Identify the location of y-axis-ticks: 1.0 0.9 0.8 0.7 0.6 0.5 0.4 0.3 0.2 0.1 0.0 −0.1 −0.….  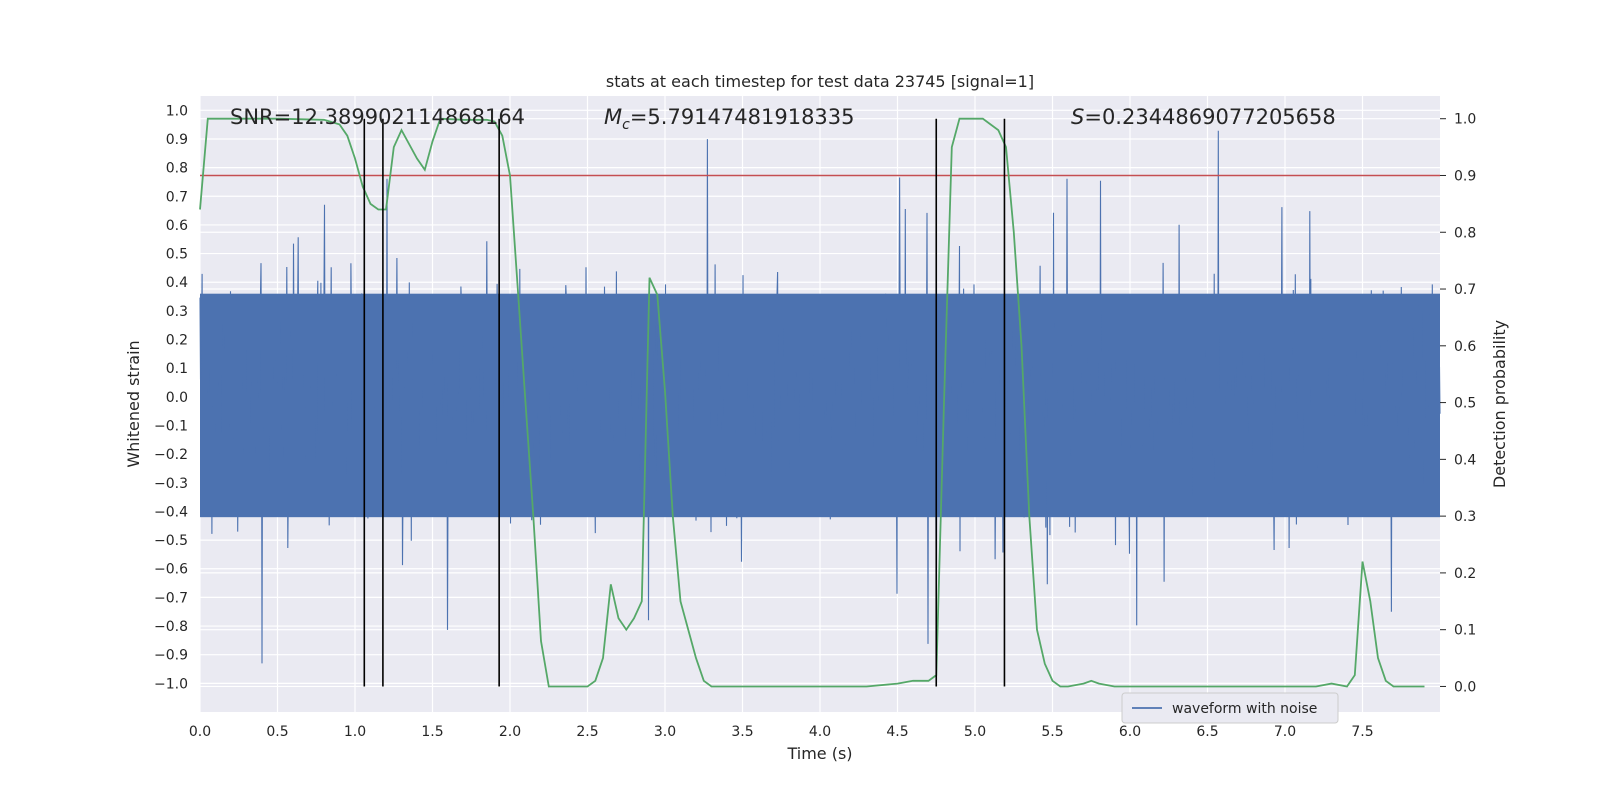
(171, 397).